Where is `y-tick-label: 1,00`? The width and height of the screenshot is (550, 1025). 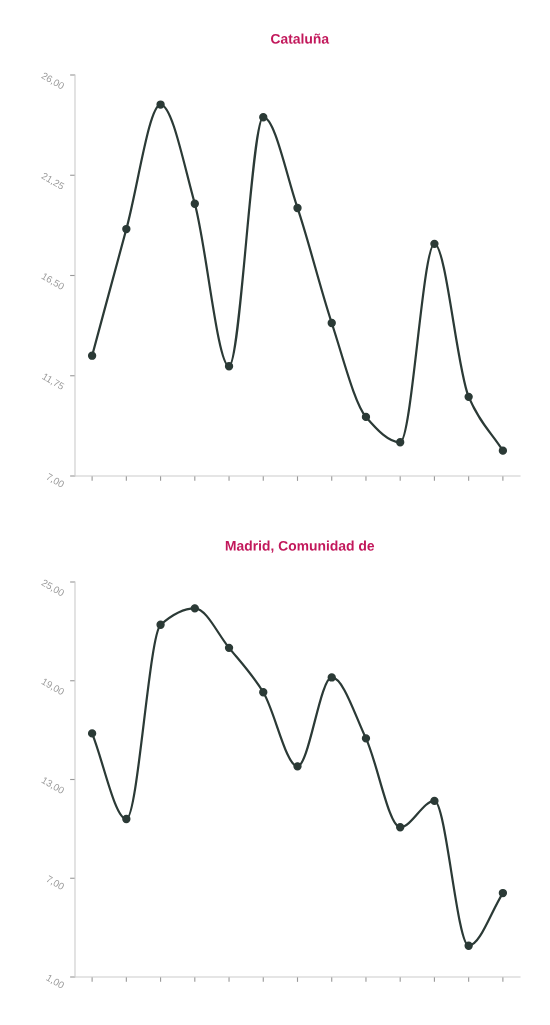
y-tick-label: 1,00 is located at coordinates (55, 982).